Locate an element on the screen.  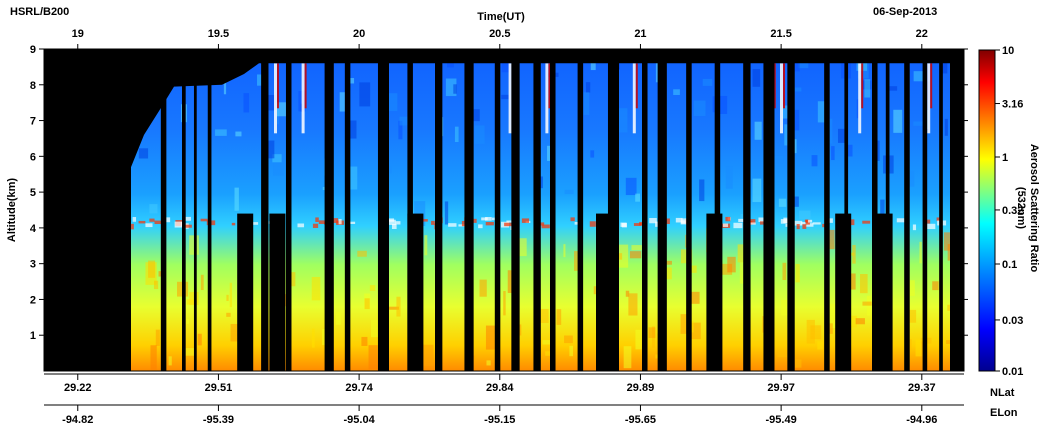
top-axis-tick-label: 20 is located at coordinates (359, 34).